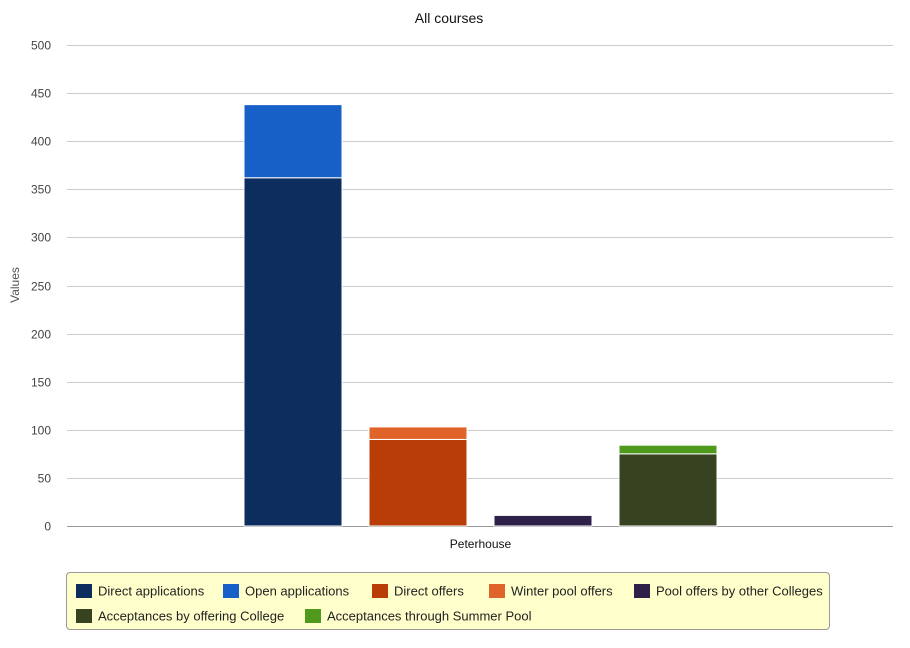  What do you see at coordinates (739, 591) in the screenshot?
I see `legend-label: Pool offers by other Colleges` at bounding box center [739, 591].